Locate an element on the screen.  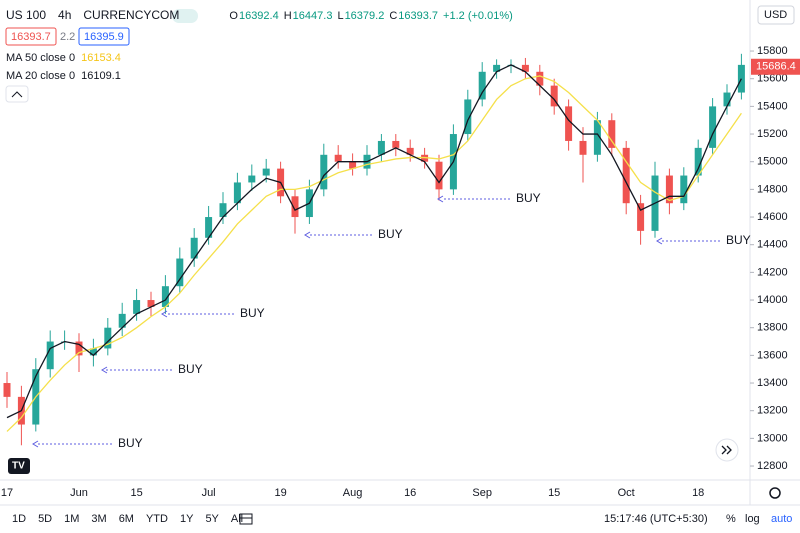
scroll-button is located at coordinates (727, 450).